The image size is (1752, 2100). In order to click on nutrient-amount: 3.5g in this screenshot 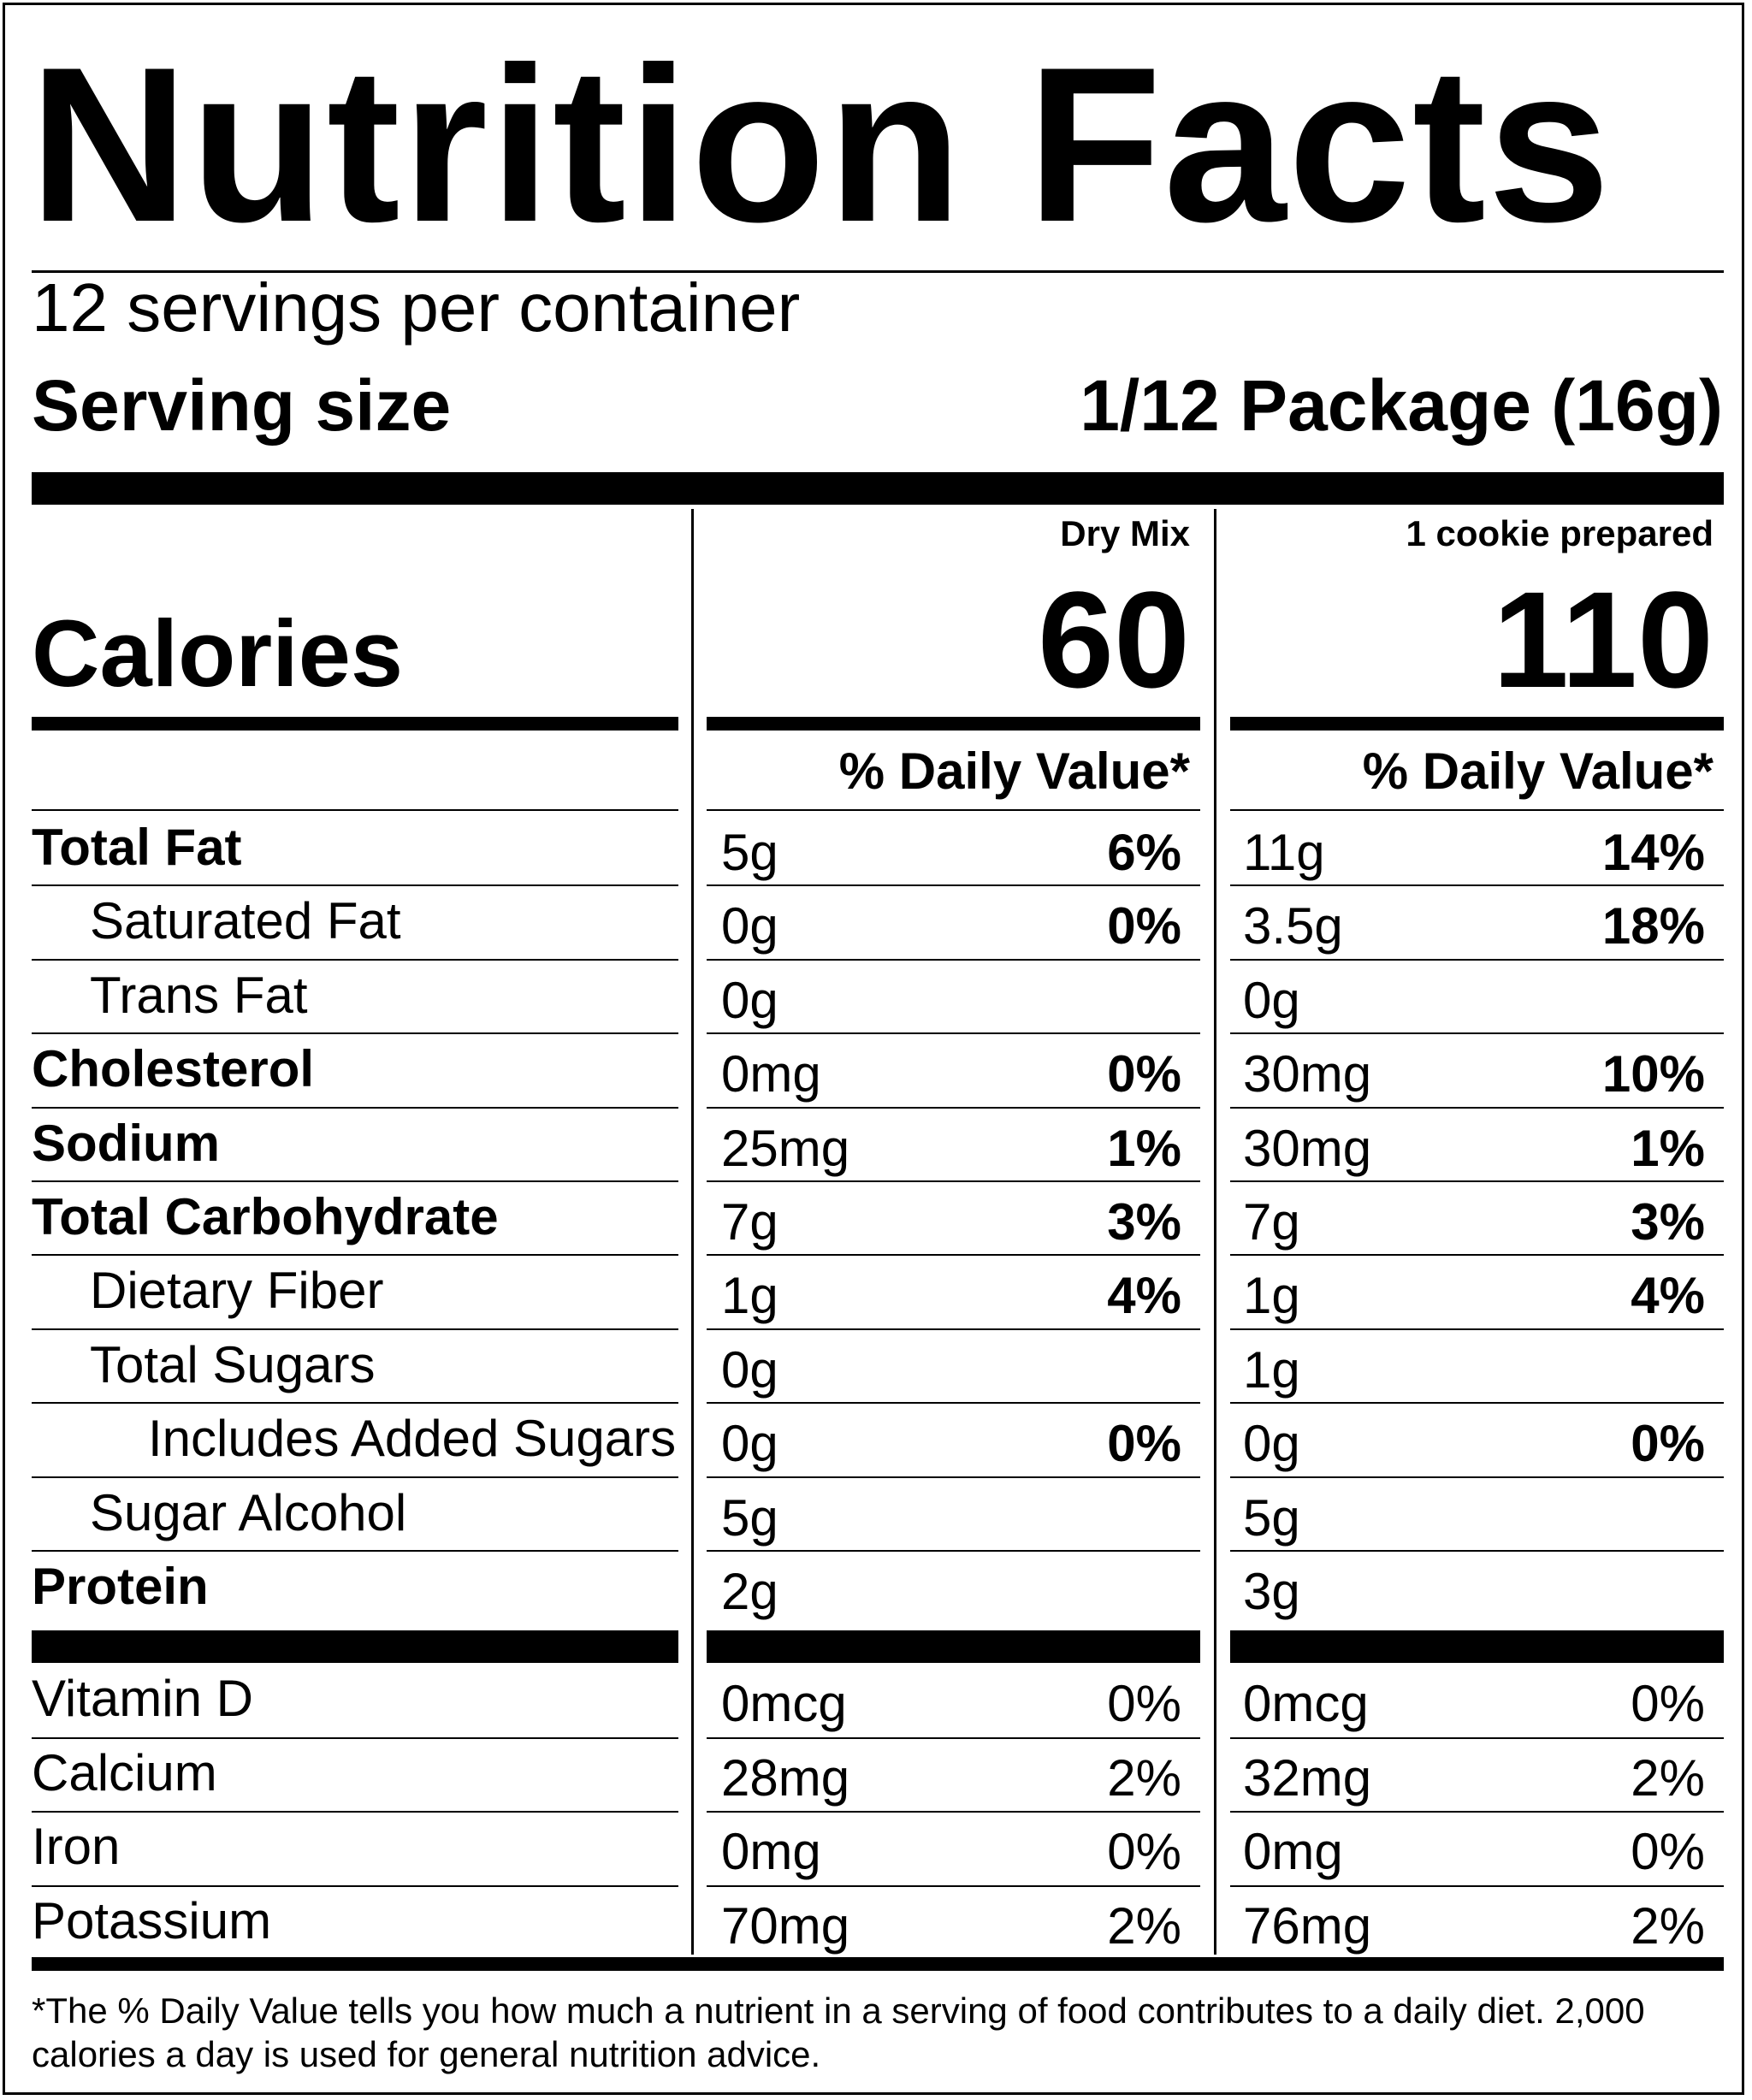, I will do `click(1293, 926)`.